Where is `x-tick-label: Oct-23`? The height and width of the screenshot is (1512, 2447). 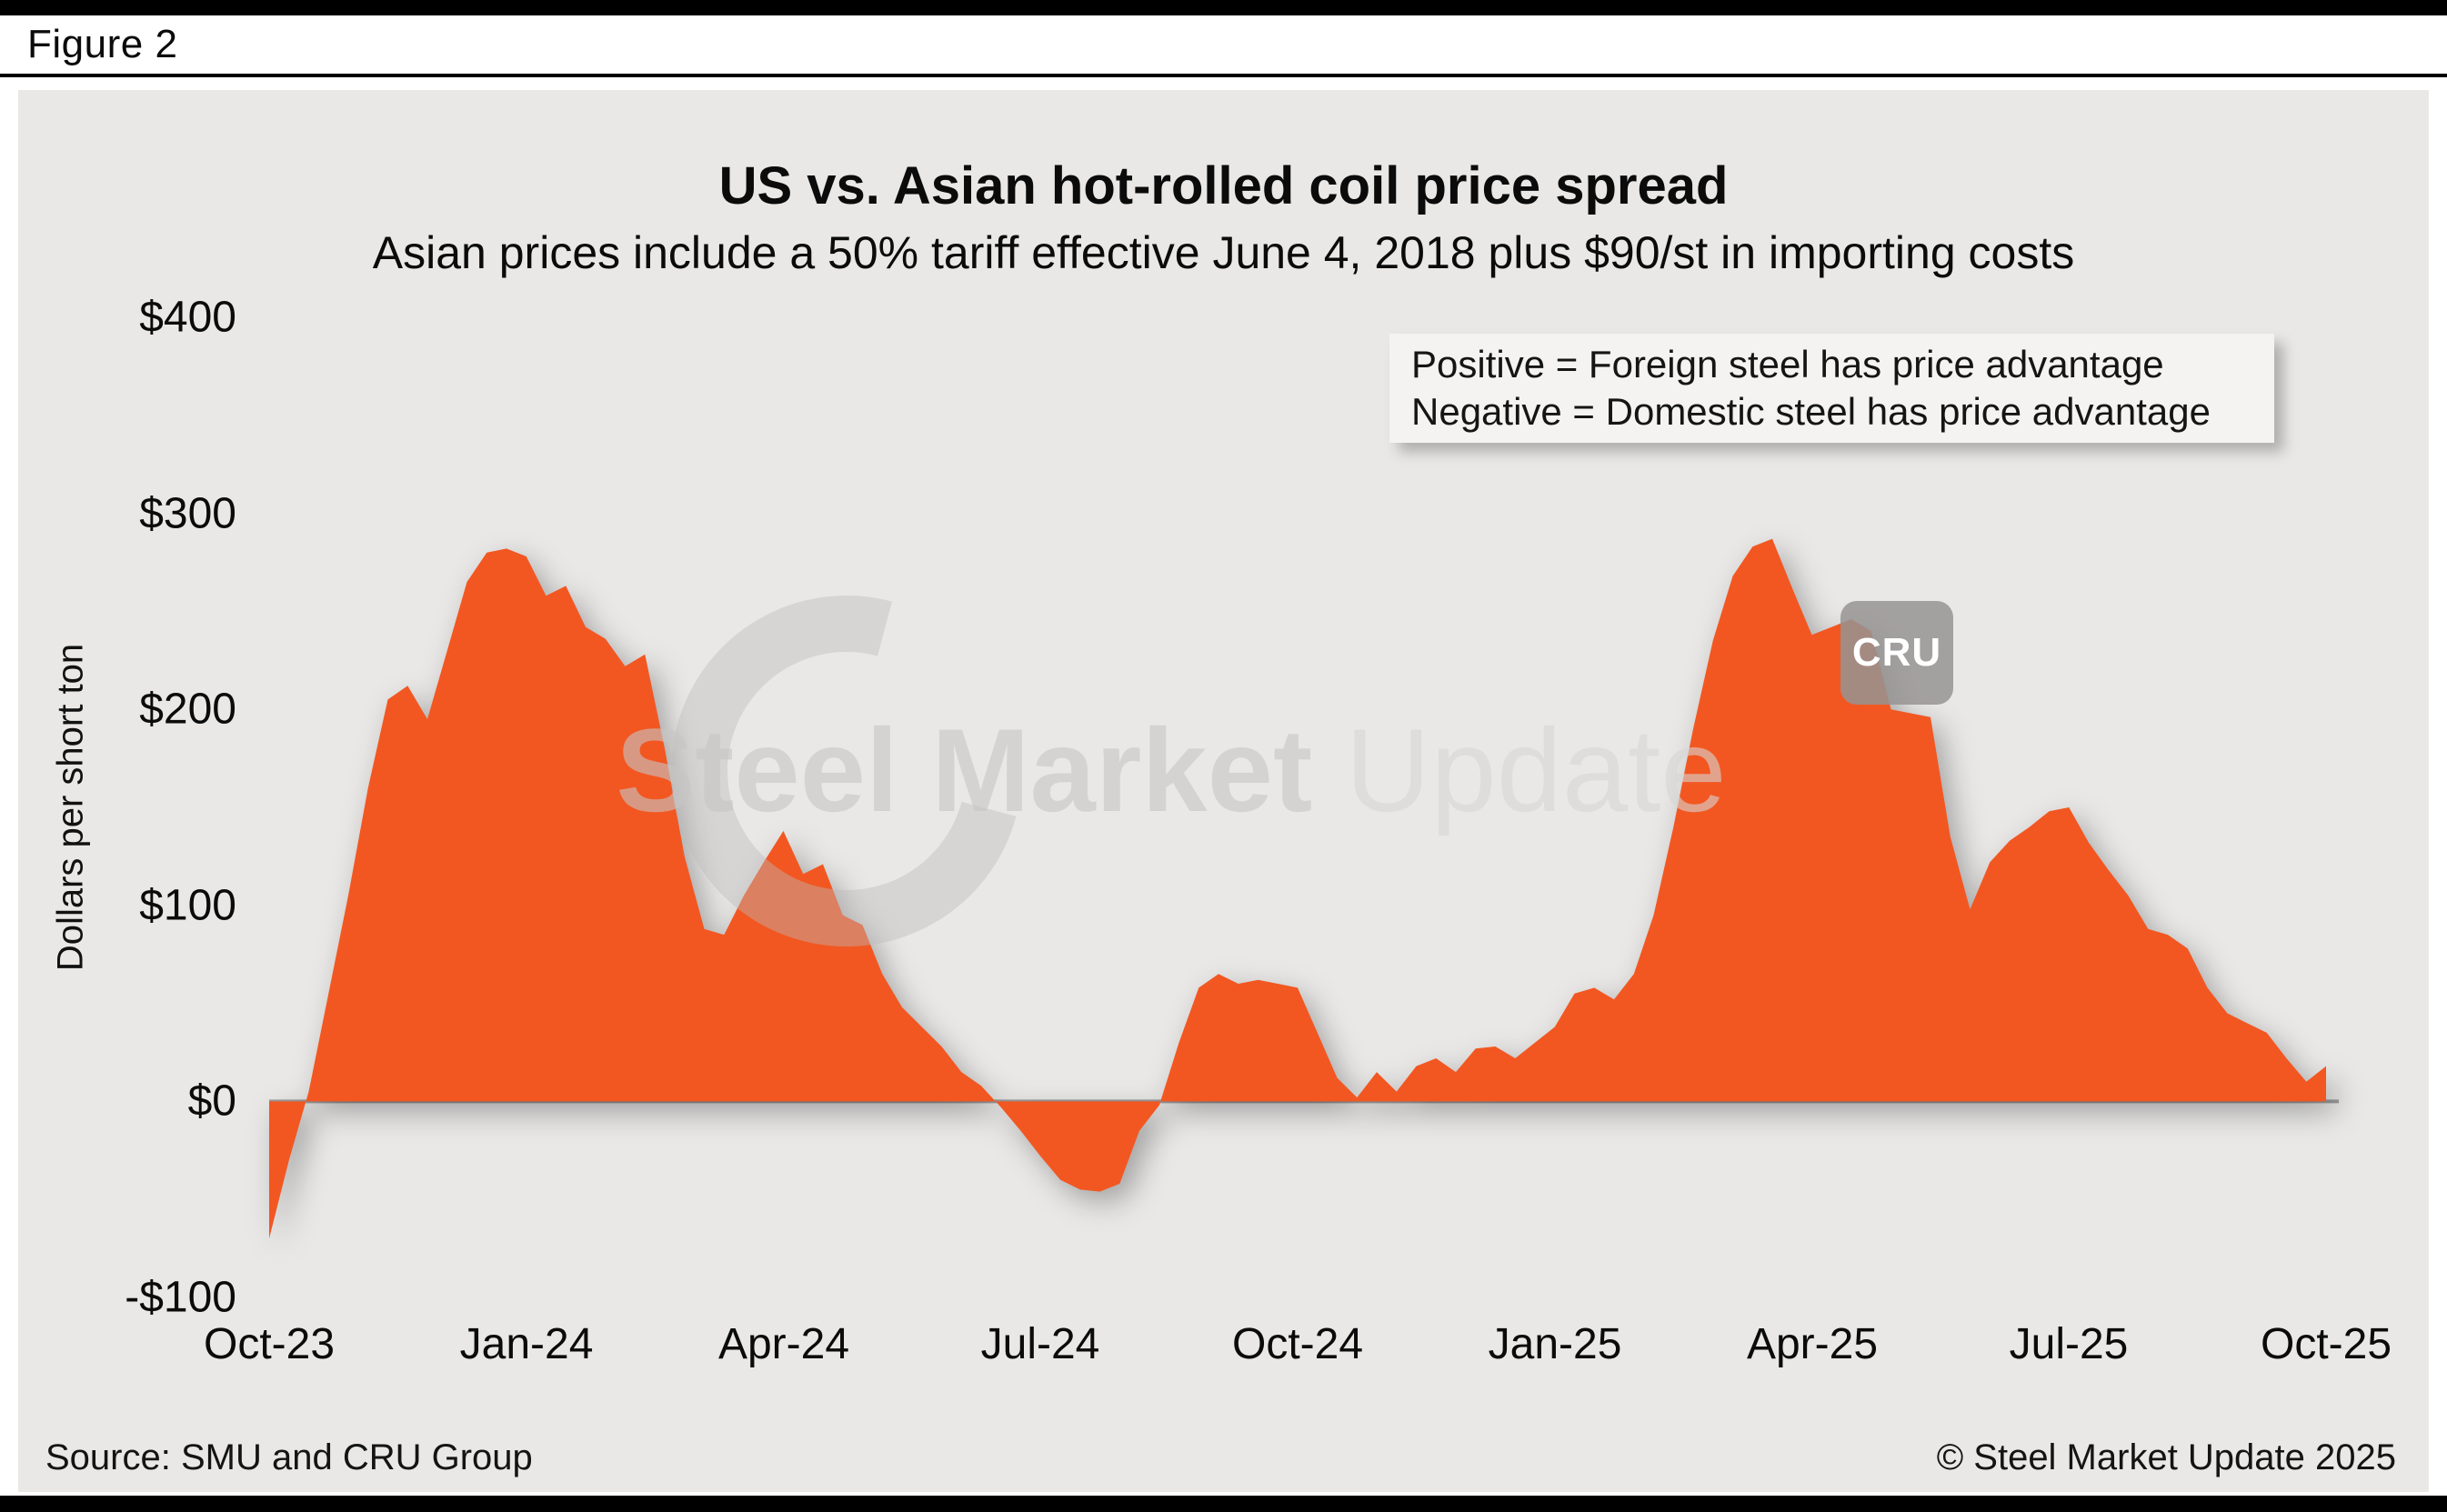 x-tick-label: Oct-23 is located at coordinates (269, 1344).